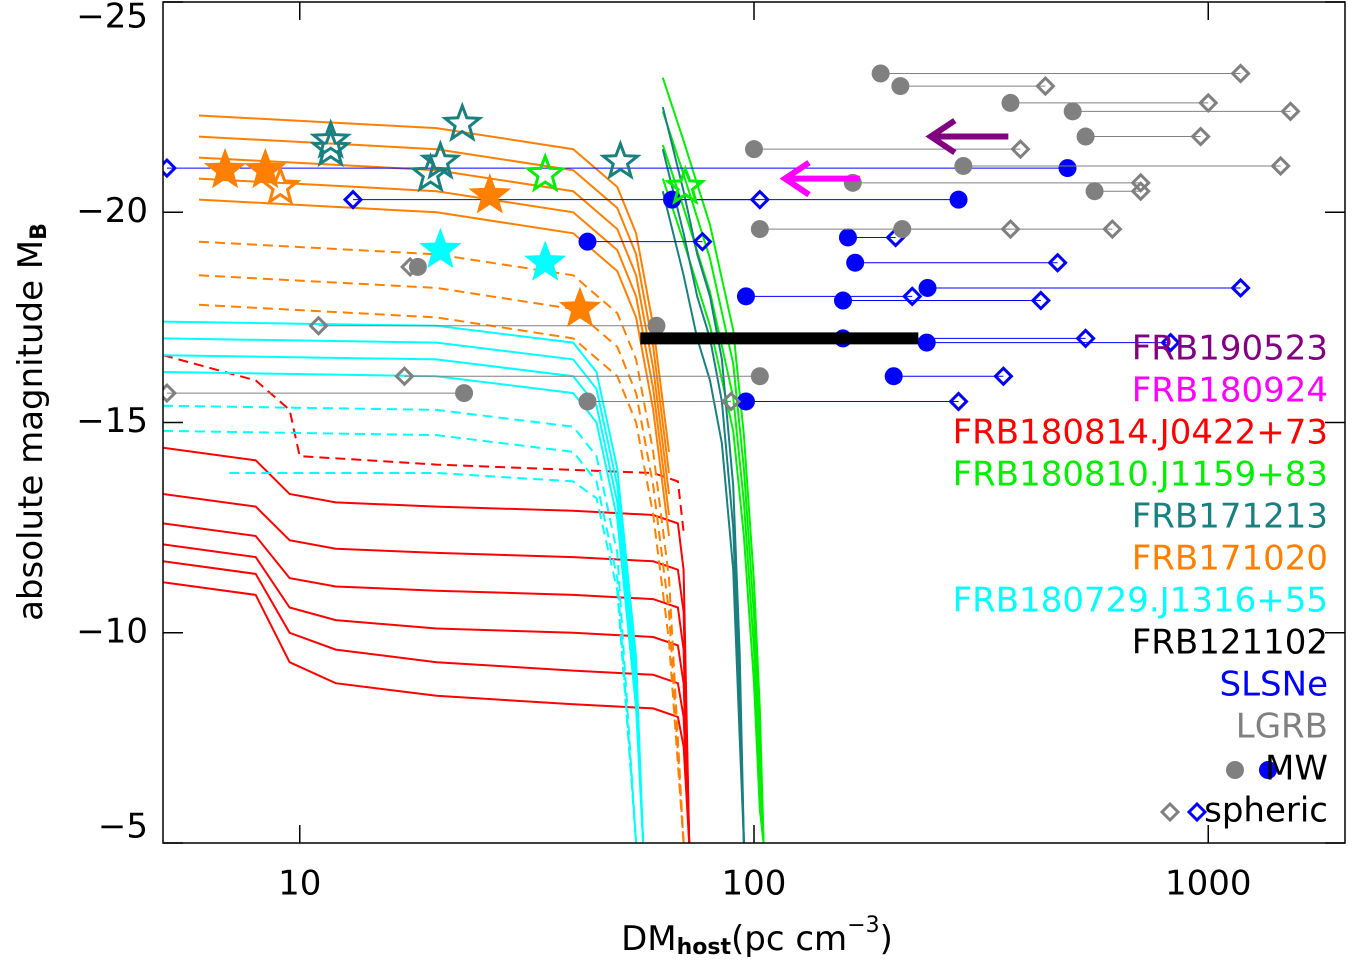  Describe the element at coordinates (1230, 559) in the screenshot. I see `legend-label: FRB171020` at that location.